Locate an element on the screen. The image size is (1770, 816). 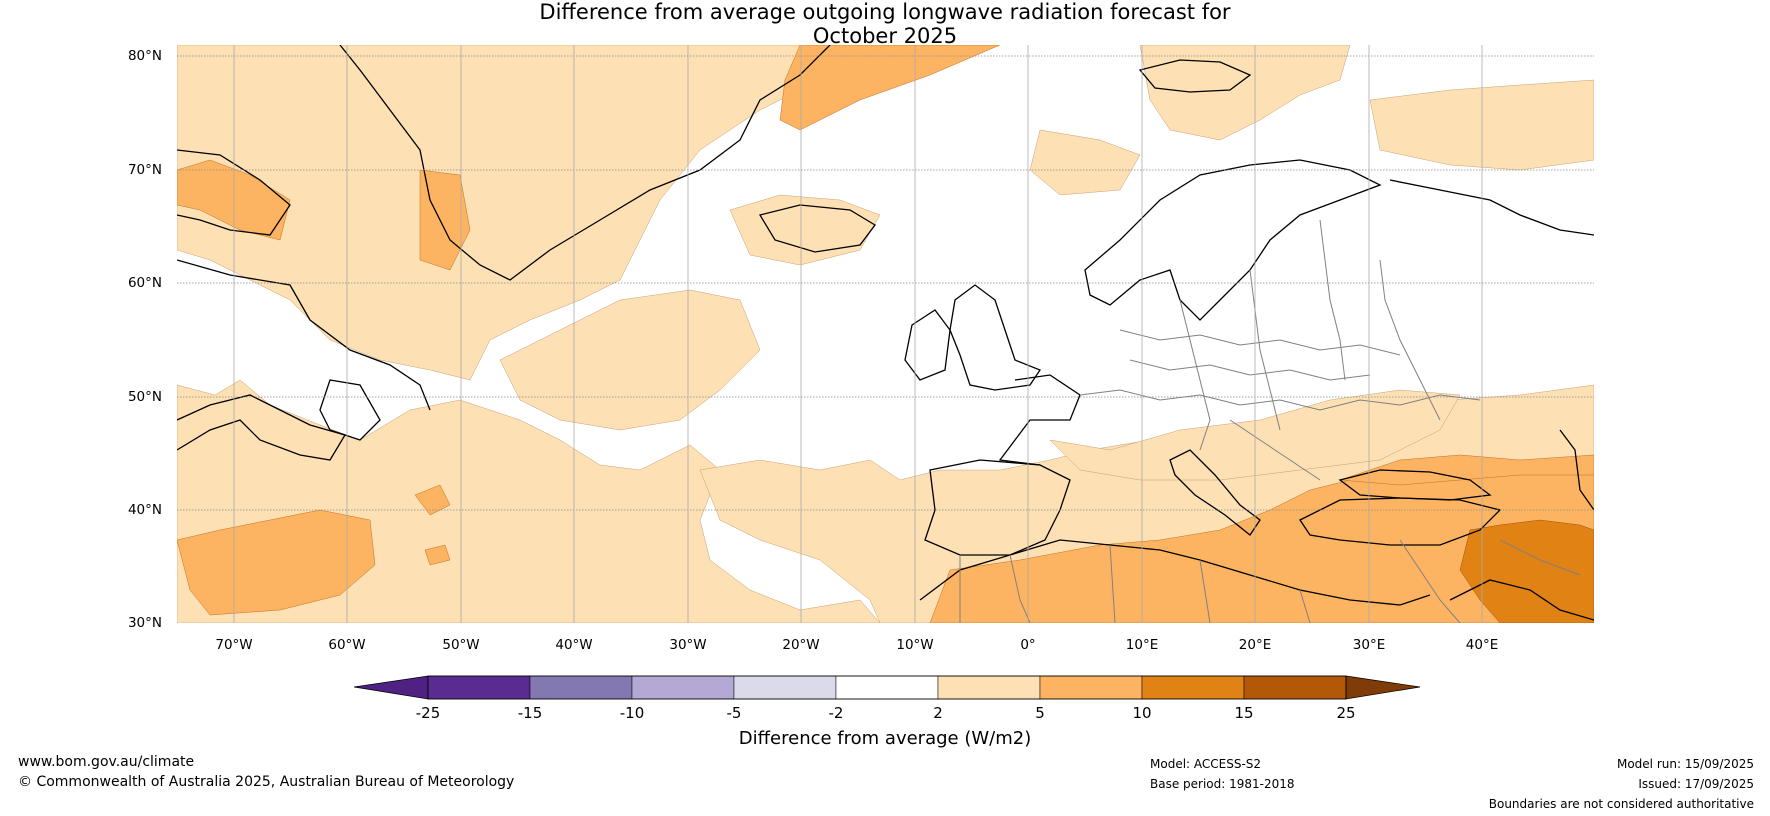
lat-label-80n: 80°N is located at coordinates (144, 56).